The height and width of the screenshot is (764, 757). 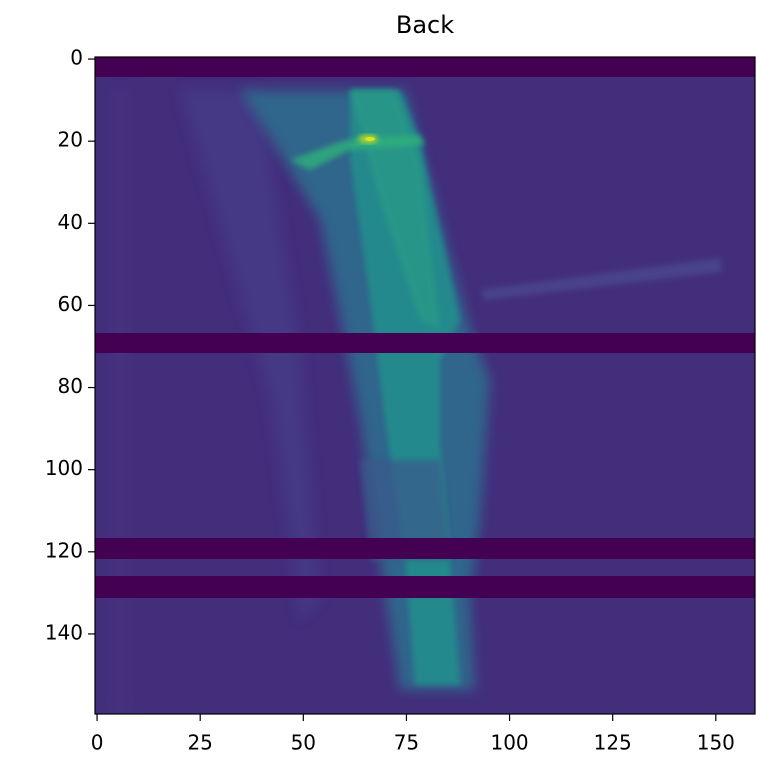 What do you see at coordinates (76, 58) in the screenshot?
I see `y-tick-label: 0` at bounding box center [76, 58].